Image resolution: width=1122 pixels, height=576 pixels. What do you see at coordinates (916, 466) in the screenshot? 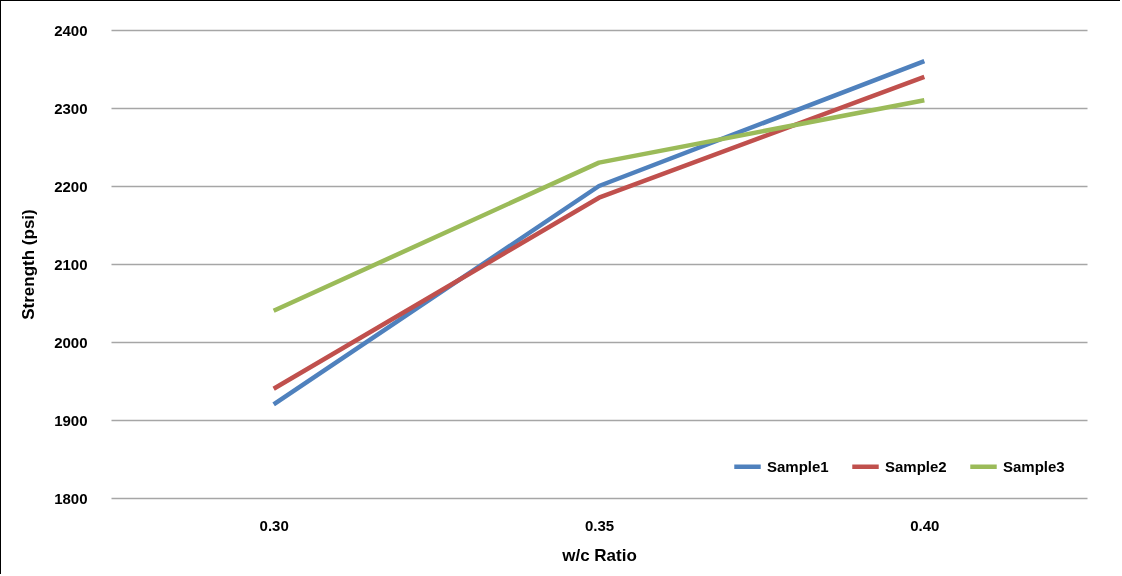
I see `legend-label: Sample2` at bounding box center [916, 466].